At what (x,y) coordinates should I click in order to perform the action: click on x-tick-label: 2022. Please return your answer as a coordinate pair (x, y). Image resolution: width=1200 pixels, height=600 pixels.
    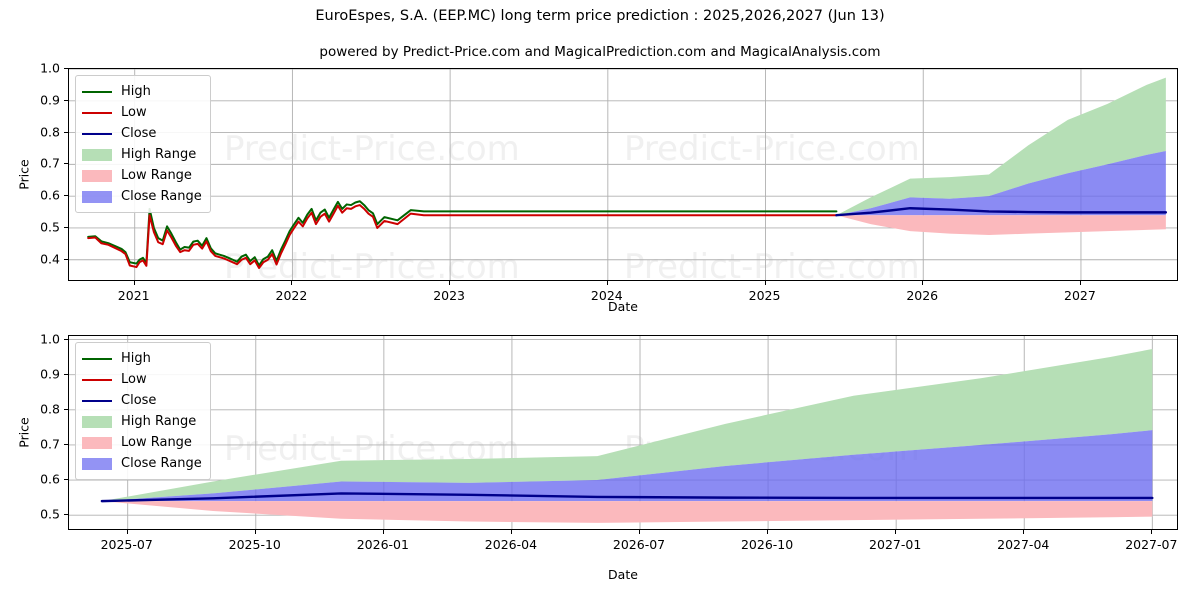
    Looking at the image, I should click on (291, 295).